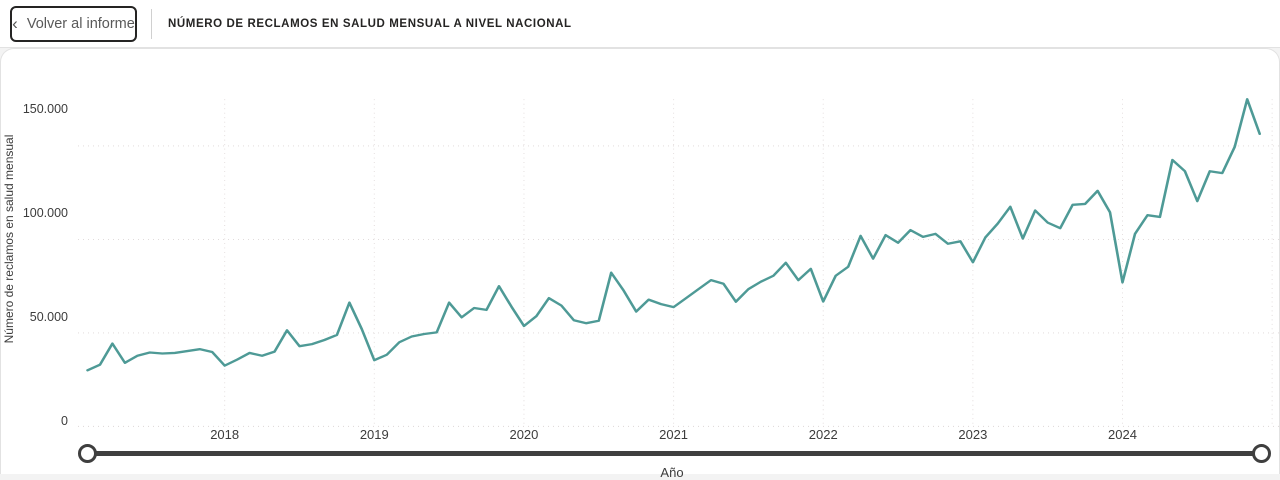  What do you see at coordinates (823, 434) in the screenshot?
I see `x-axis-tick-label: 2022` at bounding box center [823, 434].